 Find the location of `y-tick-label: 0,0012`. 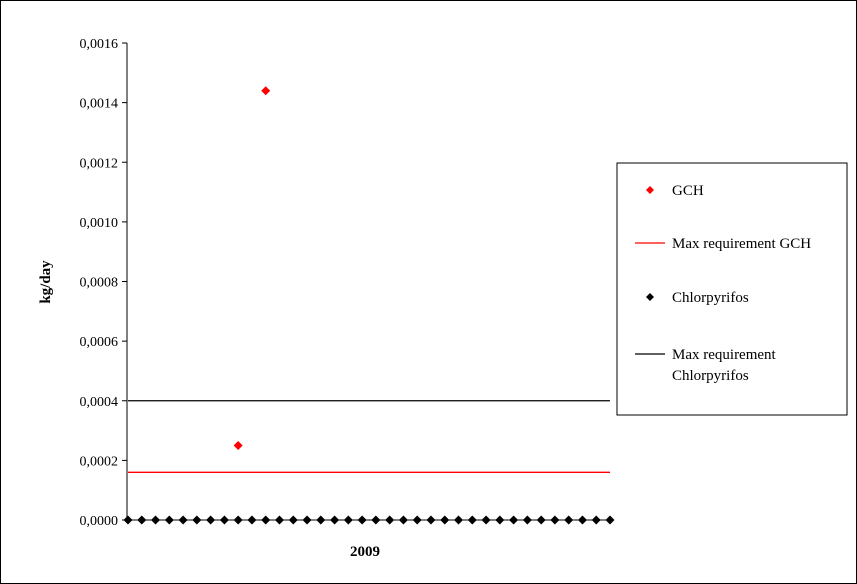

y-tick-label: 0,0012 is located at coordinates (99, 163).